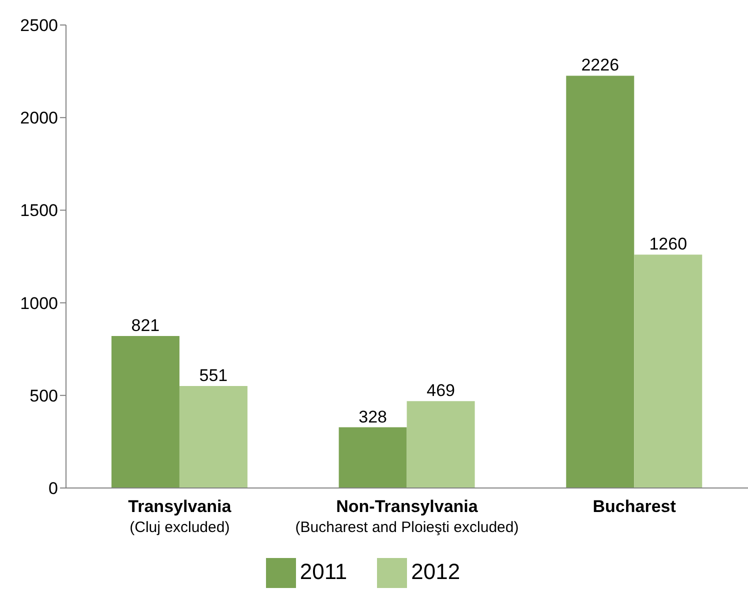 The image size is (748, 596). What do you see at coordinates (372, 416) in the screenshot?
I see `data-label: 328` at bounding box center [372, 416].